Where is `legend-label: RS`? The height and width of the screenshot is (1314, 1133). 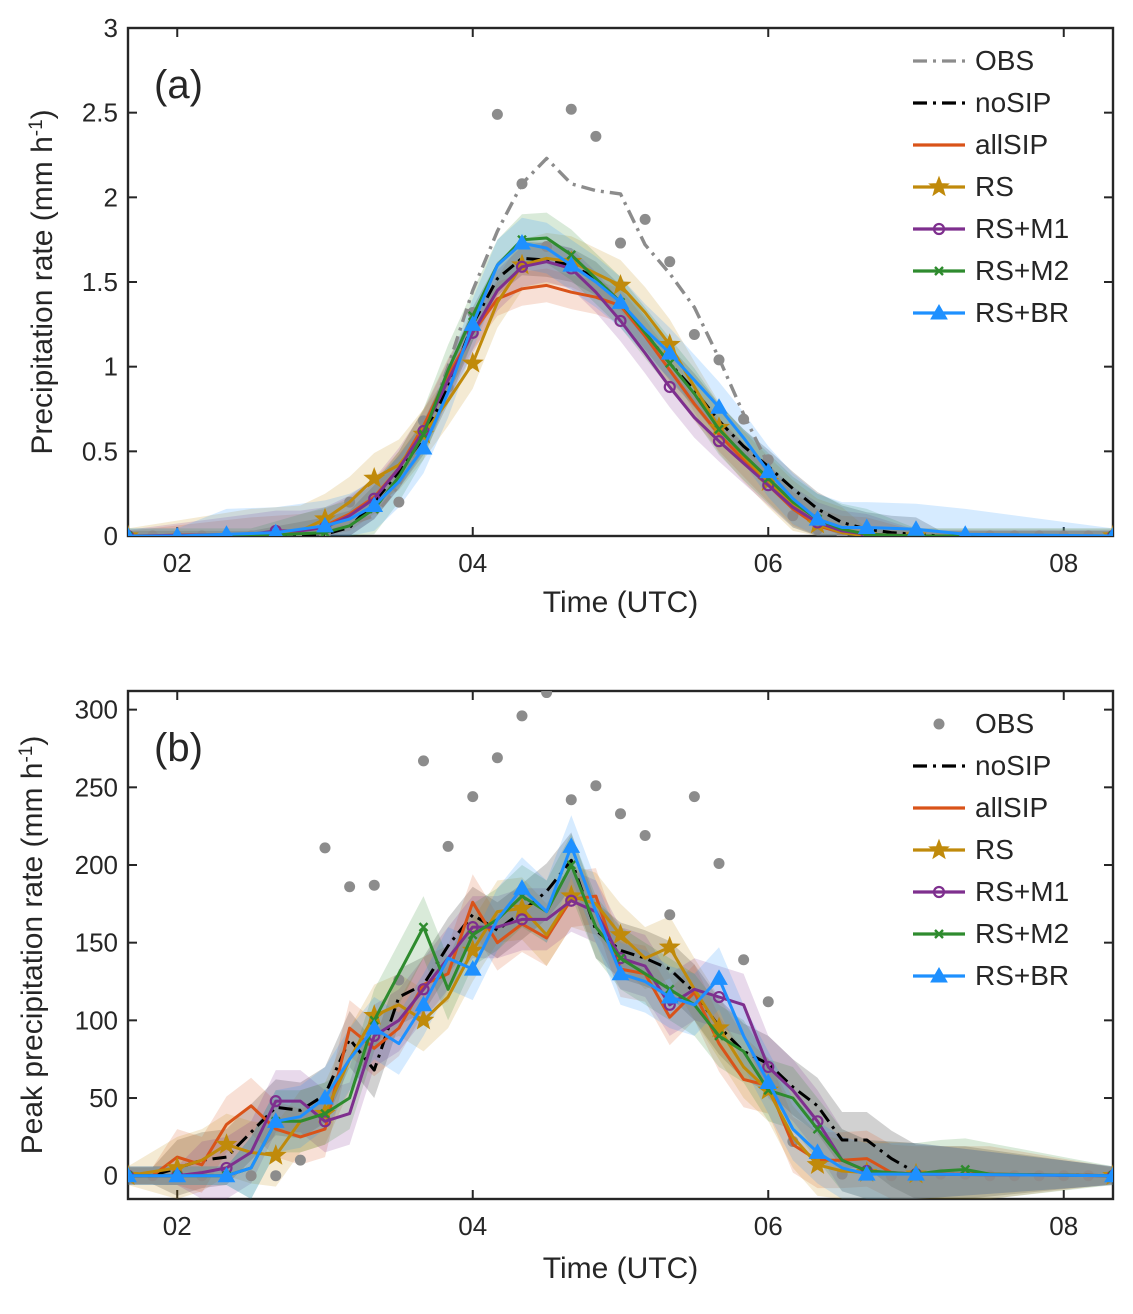
legend-label: RS is located at coordinates (994, 849).